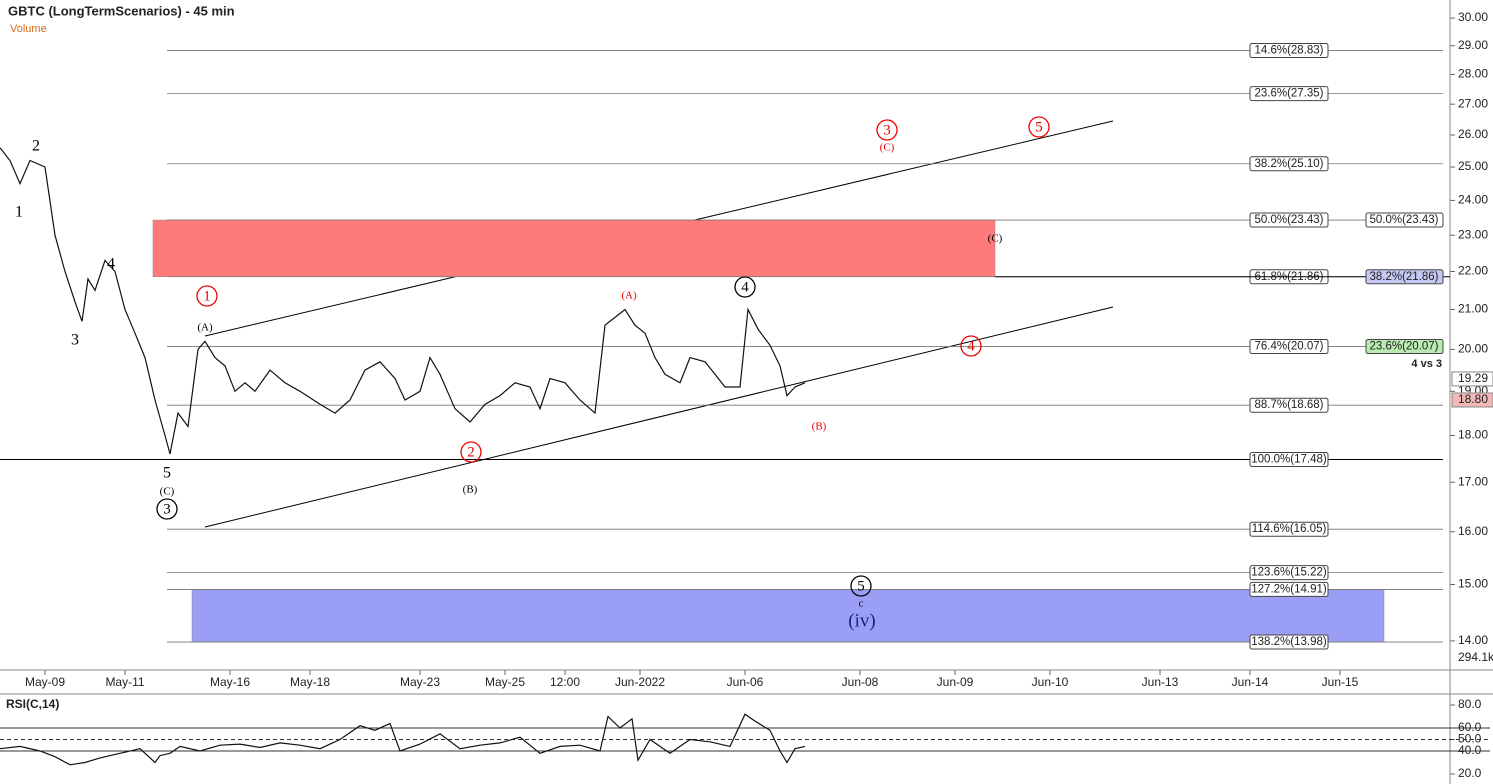  I want to click on fib-label: 14.6%(28.83), so click(1288, 51).